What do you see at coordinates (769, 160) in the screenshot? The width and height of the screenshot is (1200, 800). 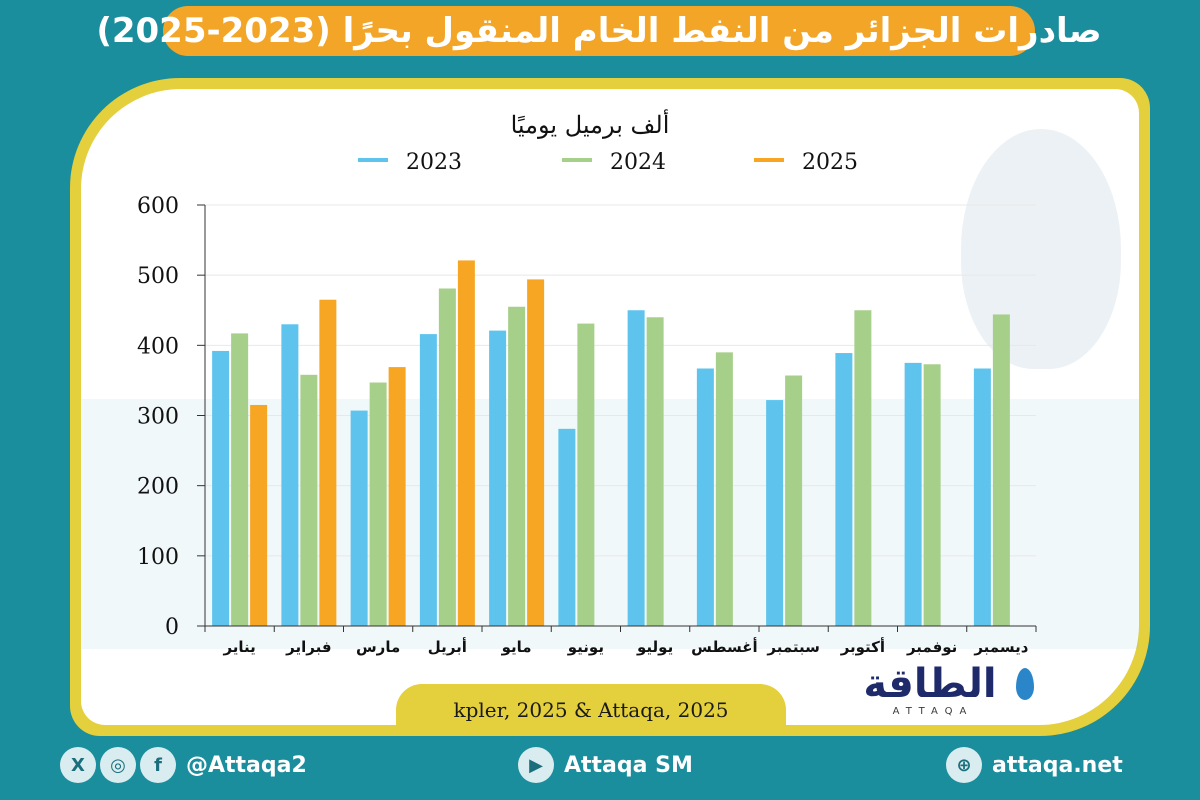 I see `legend-swatch-2025` at bounding box center [769, 160].